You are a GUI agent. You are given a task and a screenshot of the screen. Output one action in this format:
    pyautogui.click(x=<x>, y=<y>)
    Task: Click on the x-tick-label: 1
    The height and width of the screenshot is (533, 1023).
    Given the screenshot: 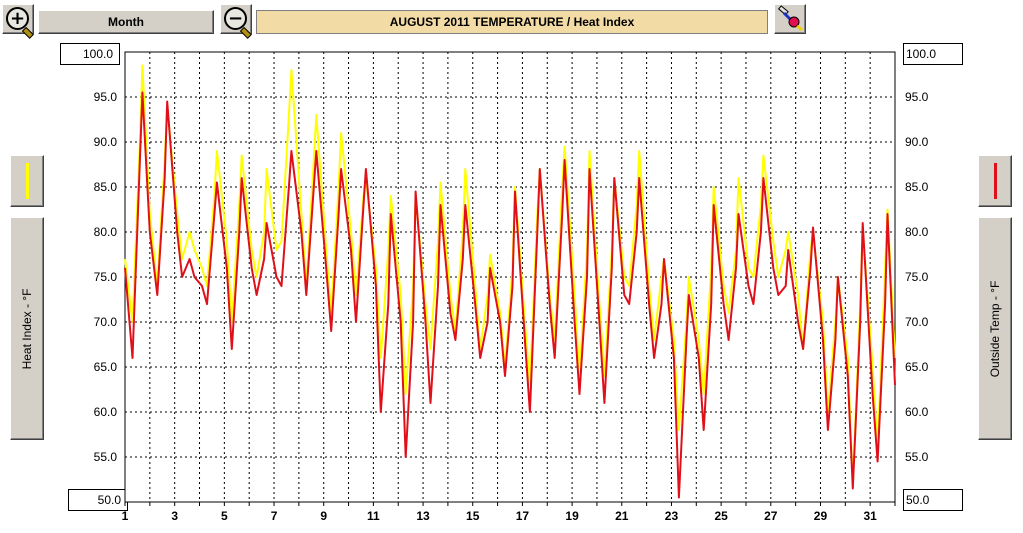 What is the action you would take?
    pyautogui.click(x=125, y=516)
    